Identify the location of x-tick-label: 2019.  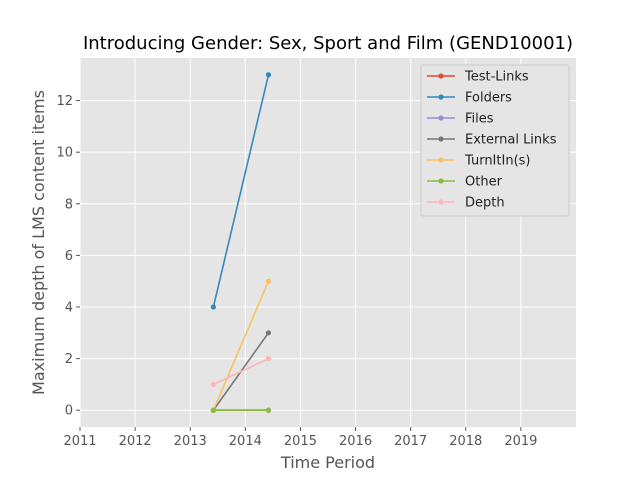
(520, 441).